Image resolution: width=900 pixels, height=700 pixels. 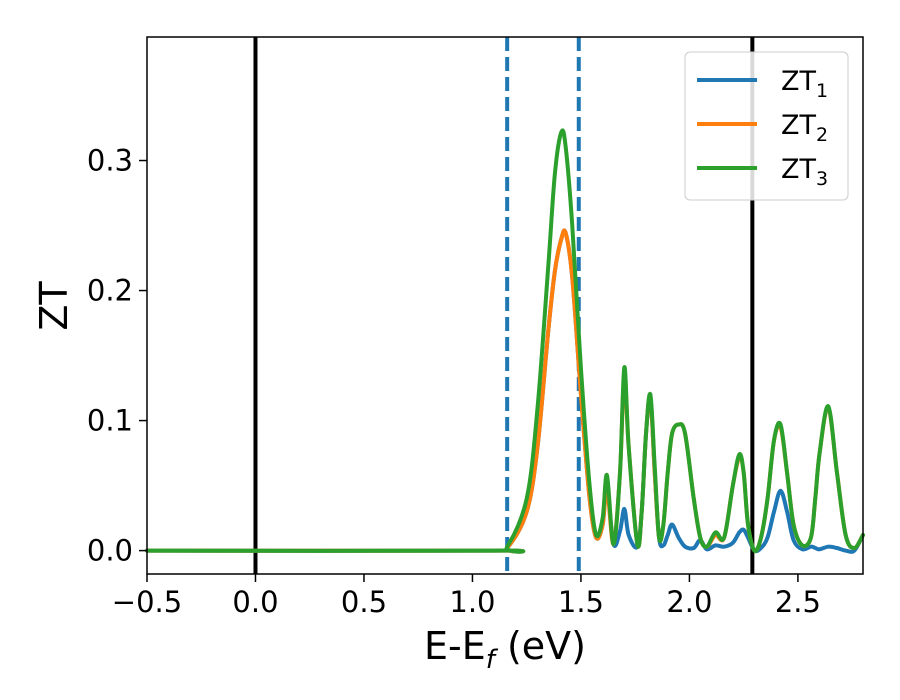 I want to click on y-tick-label: 0.2, so click(x=110, y=291).